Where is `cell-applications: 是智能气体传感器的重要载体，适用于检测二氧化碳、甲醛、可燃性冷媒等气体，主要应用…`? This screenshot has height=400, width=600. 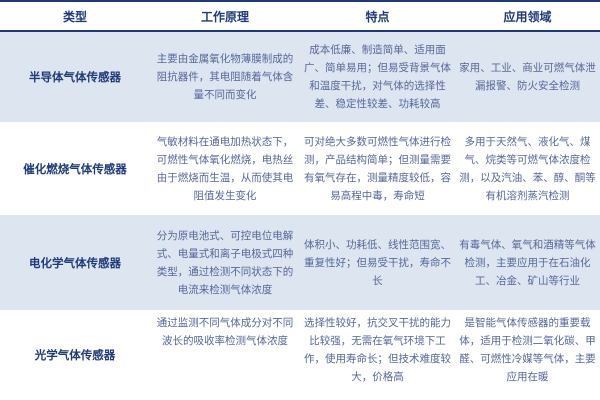
cell-applications: 是智能气体传感器的重要载体，适用于检测二氧化碳、甲醛、可燃性冷媒等气体，主要应用… is located at coordinates (527, 350).